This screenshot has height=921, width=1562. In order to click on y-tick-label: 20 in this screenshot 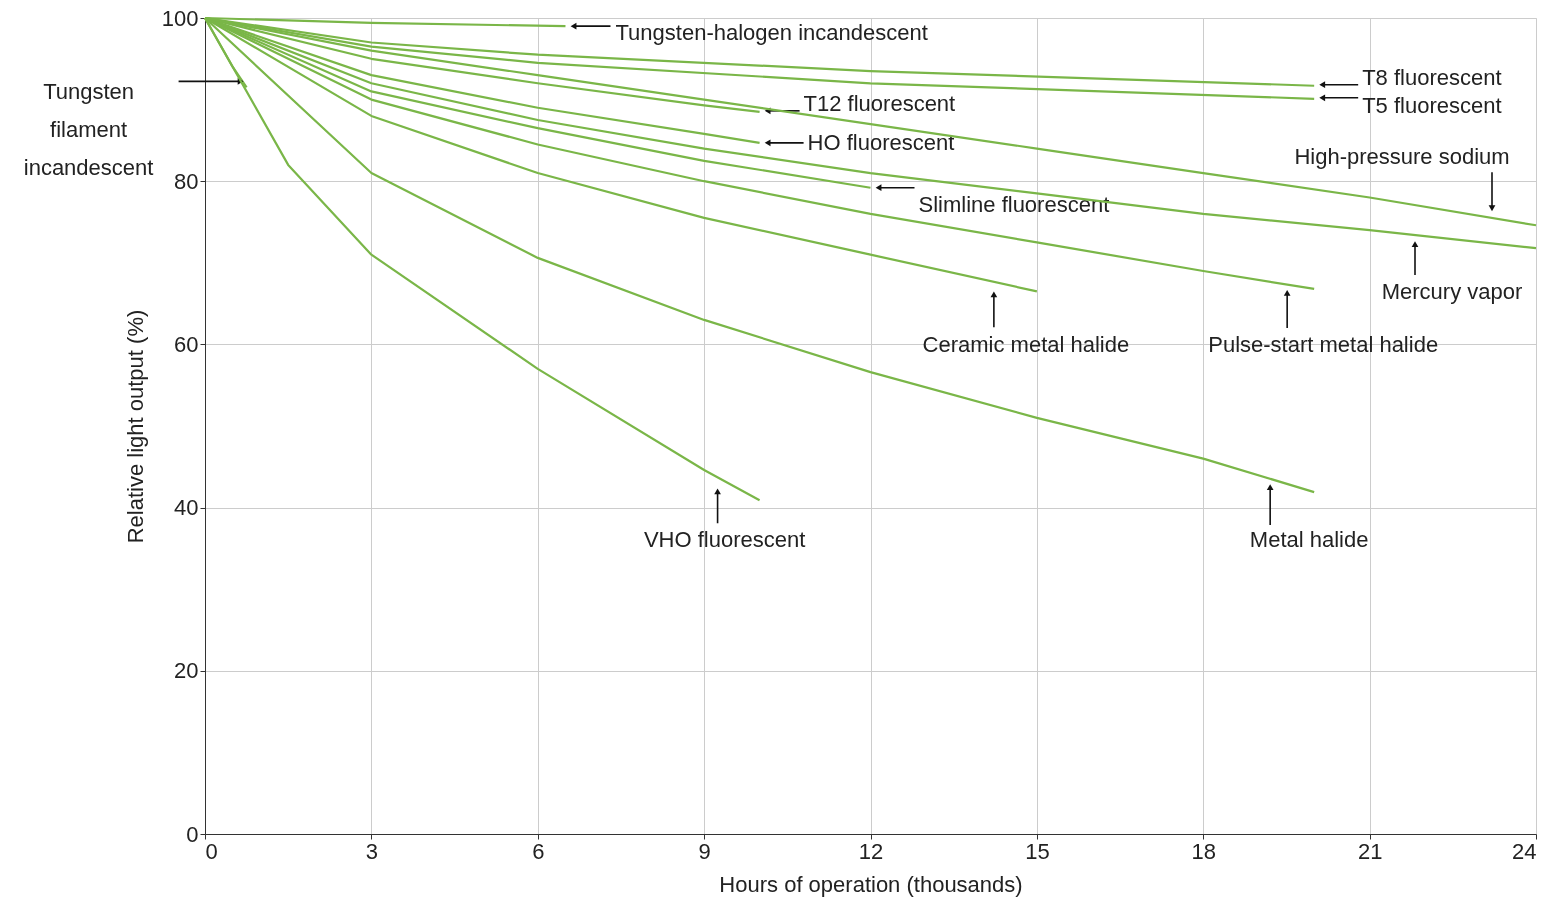, I will do `click(186, 671)`.